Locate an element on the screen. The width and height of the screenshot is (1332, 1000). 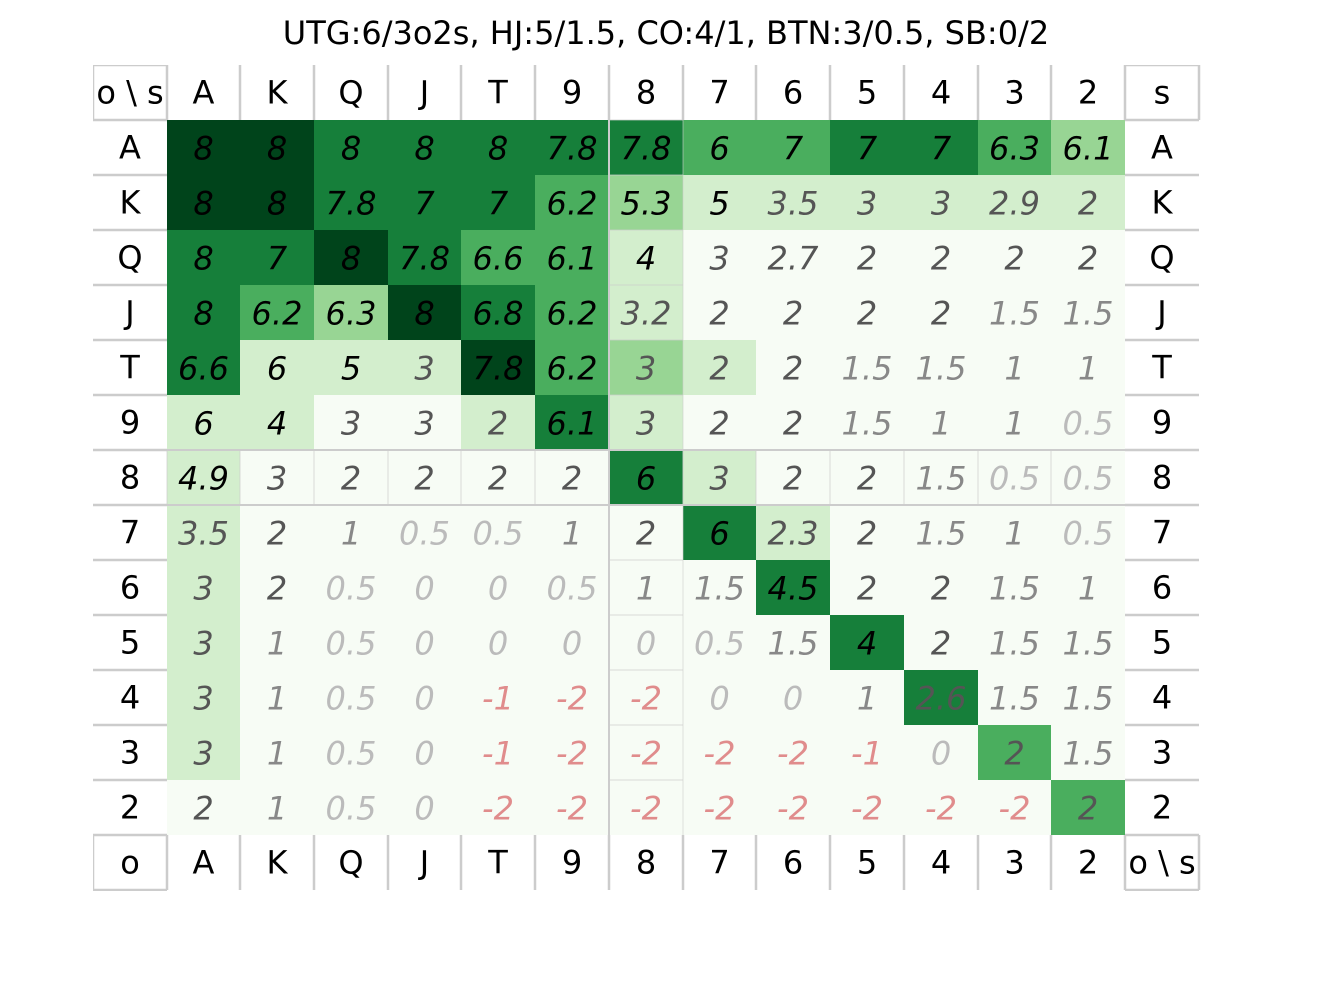
row-header-left: 5 is located at coordinates (130, 643).